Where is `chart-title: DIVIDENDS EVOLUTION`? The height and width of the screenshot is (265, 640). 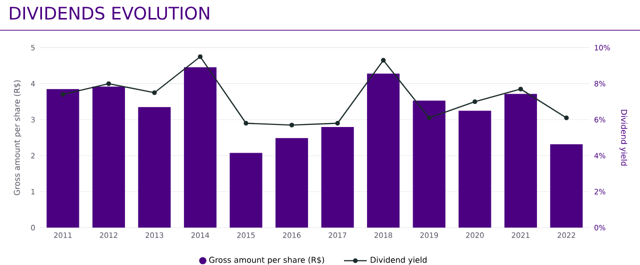
chart-title: DIVIDENDS EVOLUTION is located at coordinates (110, 13).